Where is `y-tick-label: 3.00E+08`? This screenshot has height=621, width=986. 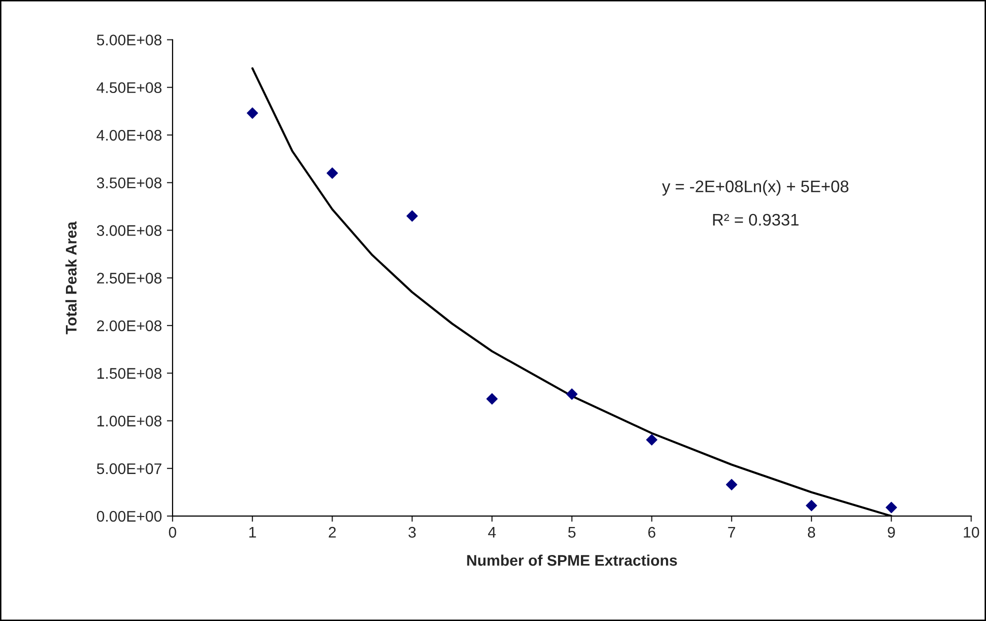 y-tick-label: 3.00E+08 is located at coordinates (129, 230).